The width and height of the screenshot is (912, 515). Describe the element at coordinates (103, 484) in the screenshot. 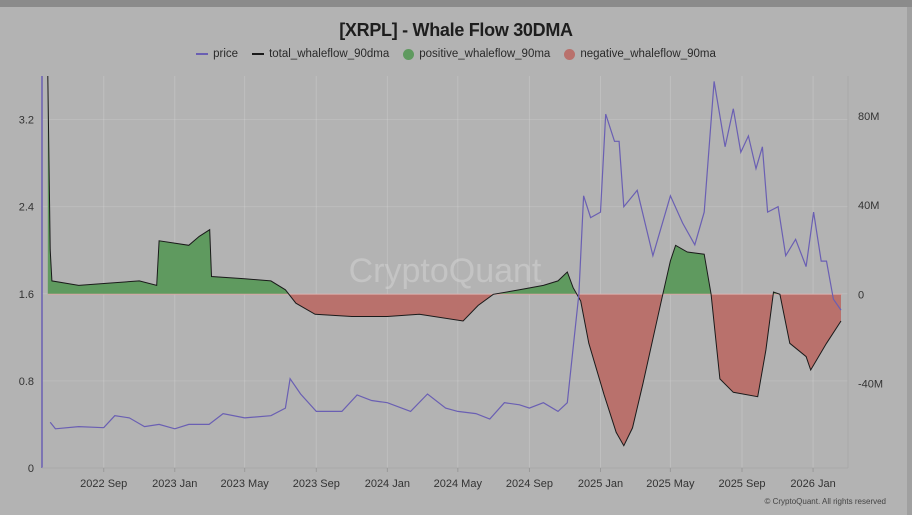

I see `x-tick-label: 2022 Sep` at that location.